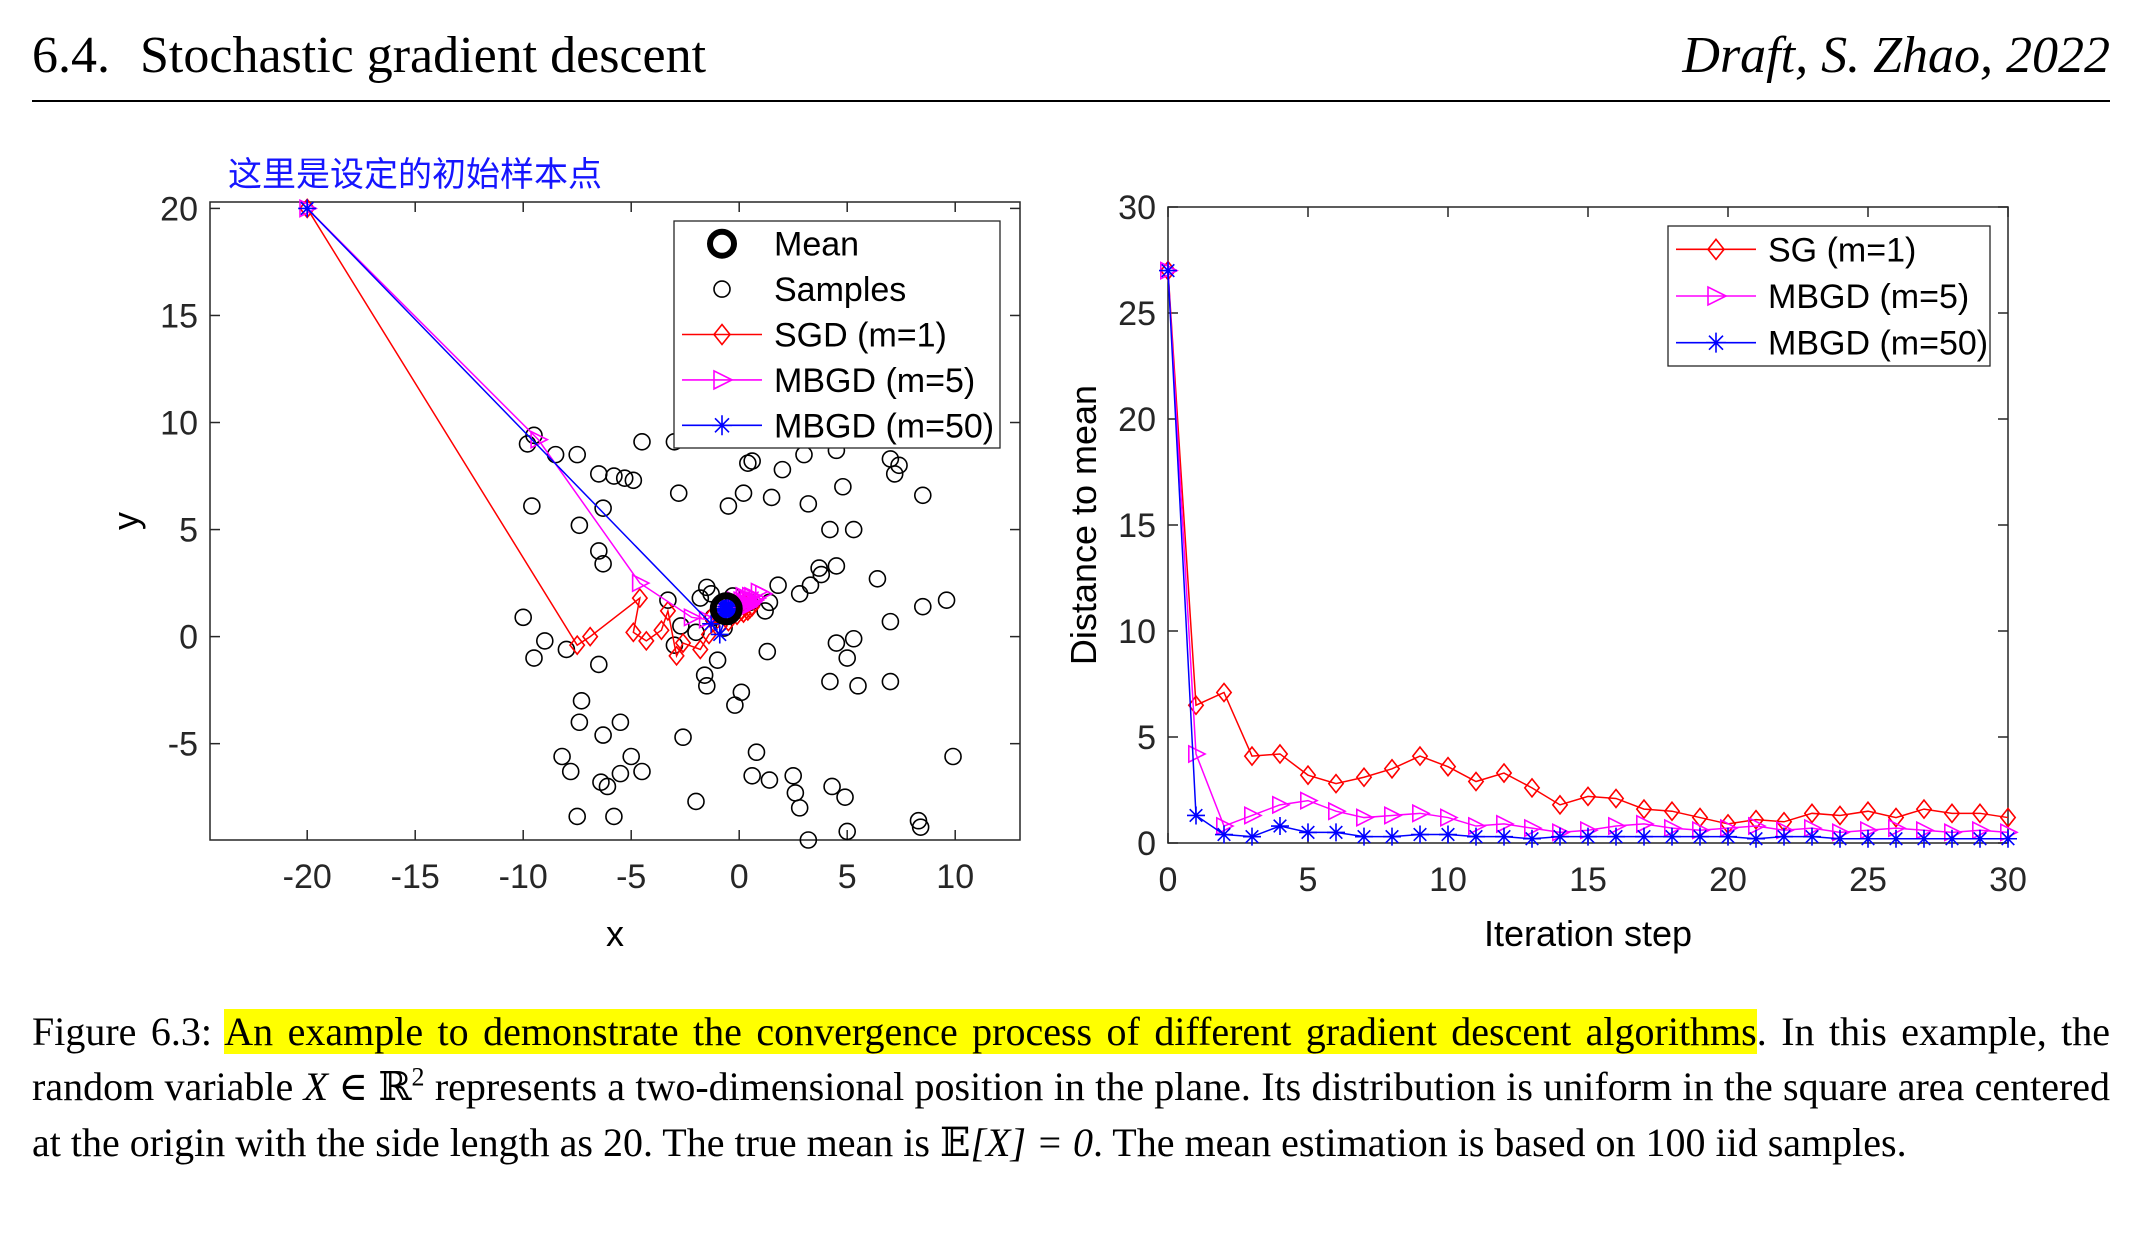 This screenshot has width=2154, height=1240. What do you see at coordinates (1137, 314) in the screenshot?
I see `distance-y-tick-label: 25` at bounding box center [1137, 314].